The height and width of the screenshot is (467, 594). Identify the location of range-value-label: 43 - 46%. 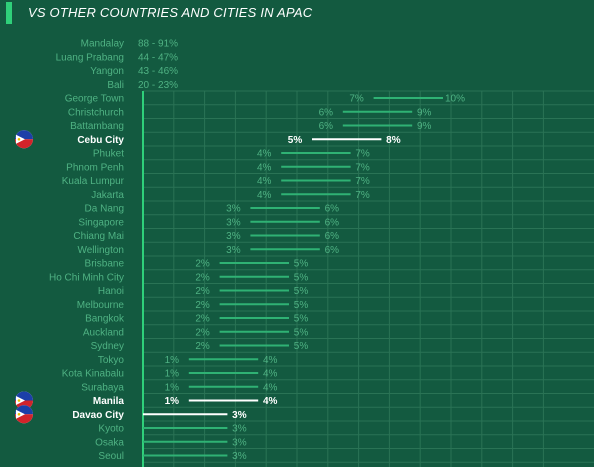
(158, 71).